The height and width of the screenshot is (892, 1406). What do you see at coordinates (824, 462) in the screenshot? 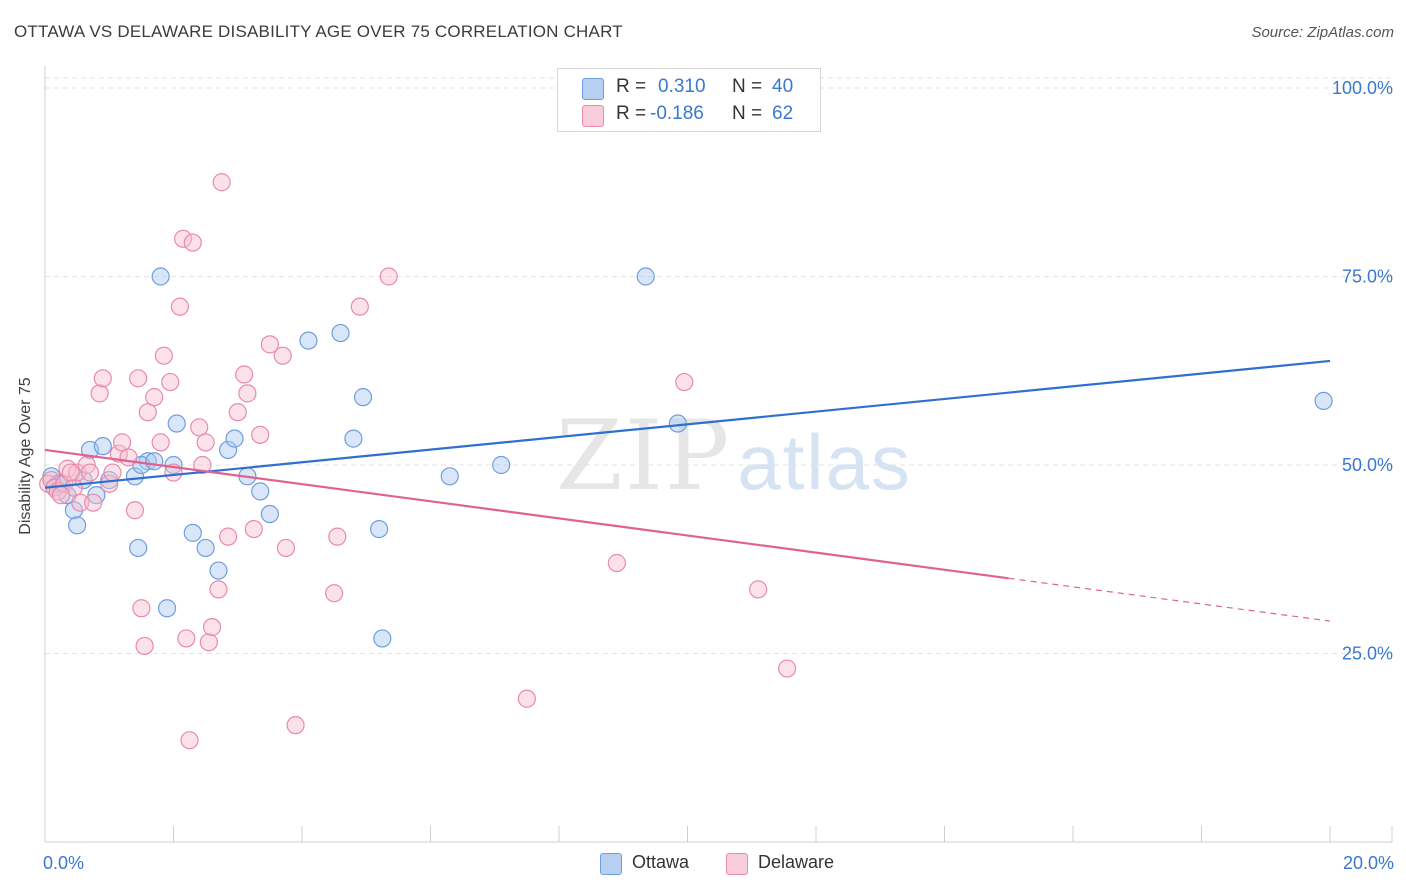
I see `watermark-atlas: atlas` at bounding box center [824, 462].